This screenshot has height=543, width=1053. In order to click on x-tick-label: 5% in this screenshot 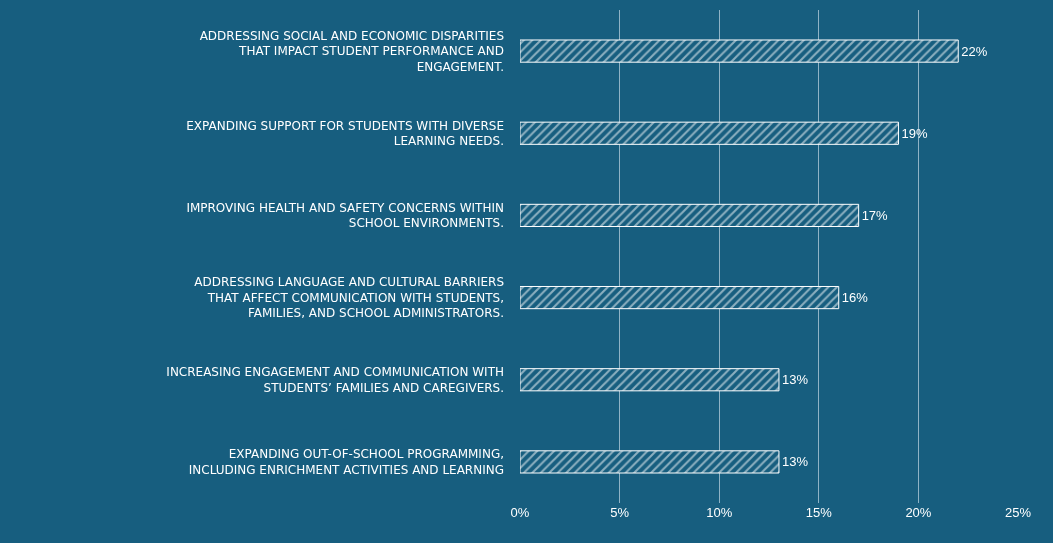, I will do `click(620, 512)`.